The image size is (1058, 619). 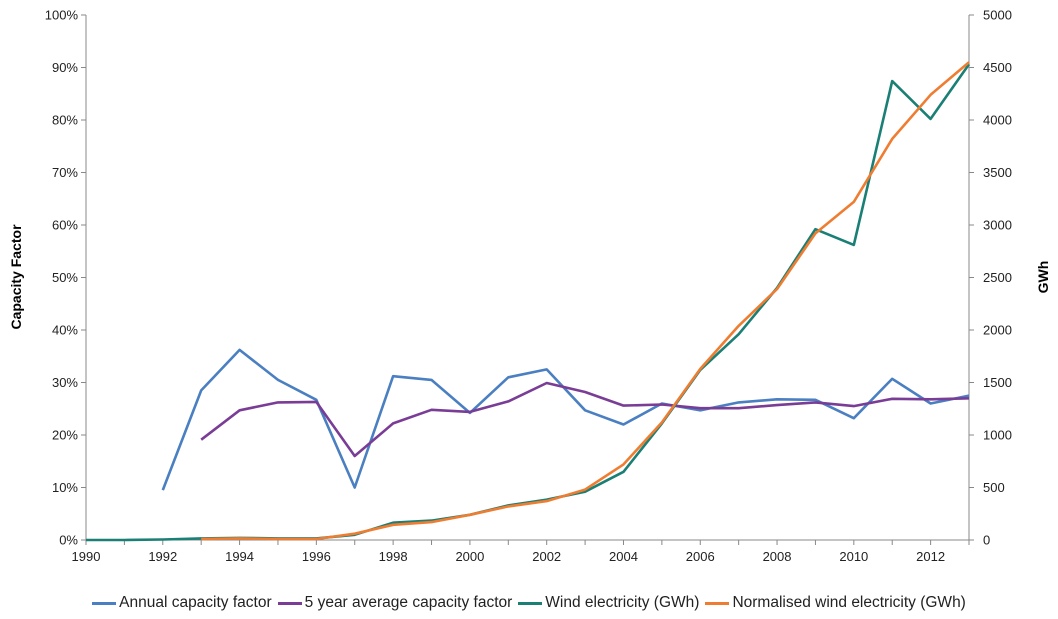 I want to click on legend-item-1: Annual capacity factor, so click(x=182, y=603).